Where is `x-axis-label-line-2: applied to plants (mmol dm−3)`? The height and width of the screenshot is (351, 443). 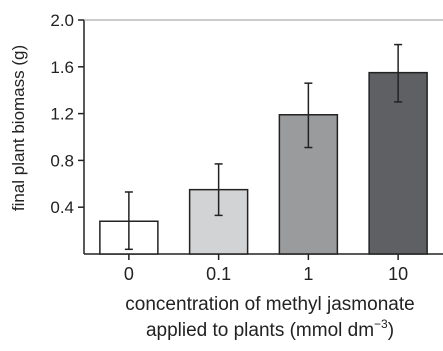 x-axis-label-line-2: applied to plants (mmol dm−3) is located at coordinates (270, 329).